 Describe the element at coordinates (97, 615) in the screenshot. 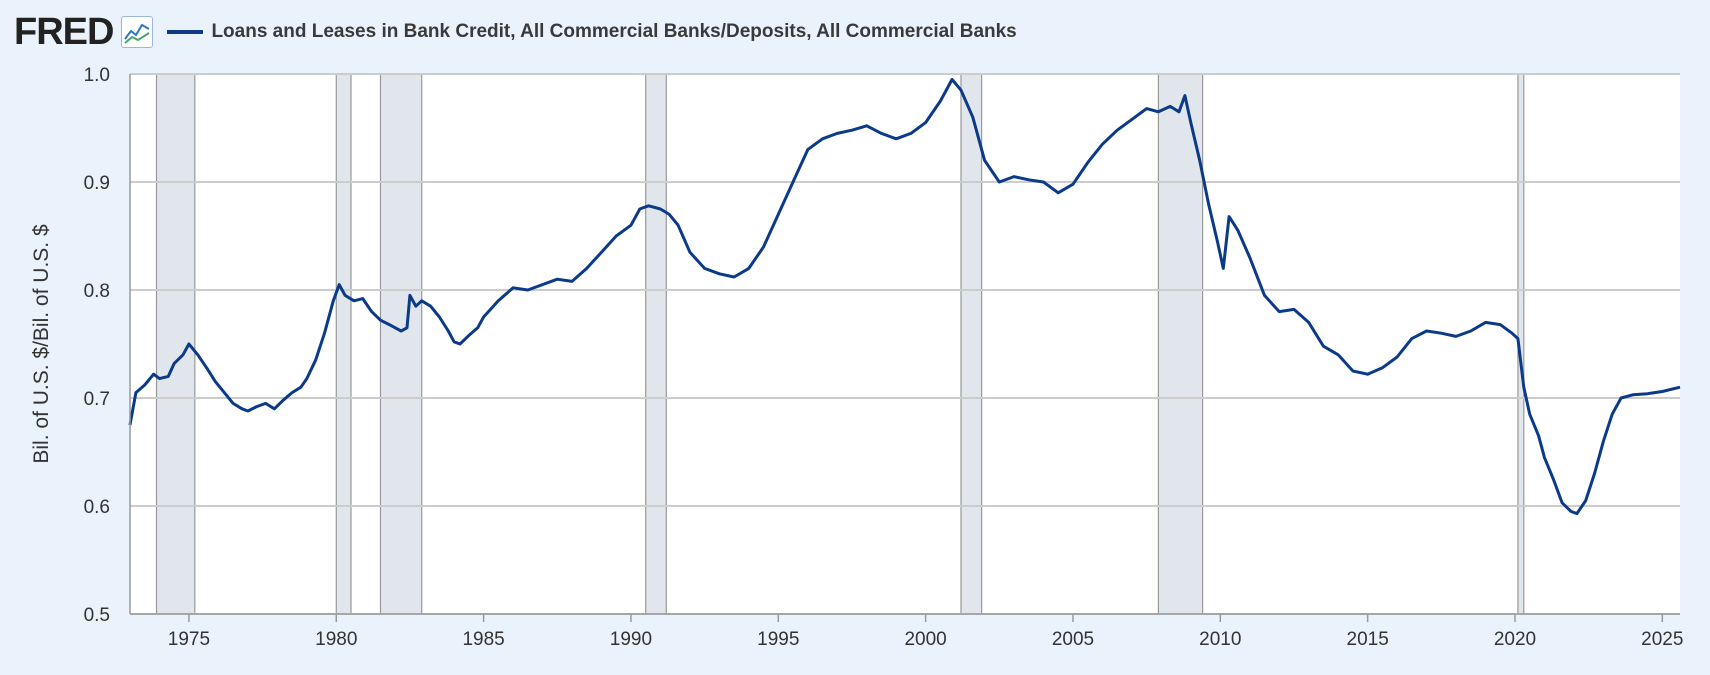

I see `y-tick-label: 0.5` at that location.